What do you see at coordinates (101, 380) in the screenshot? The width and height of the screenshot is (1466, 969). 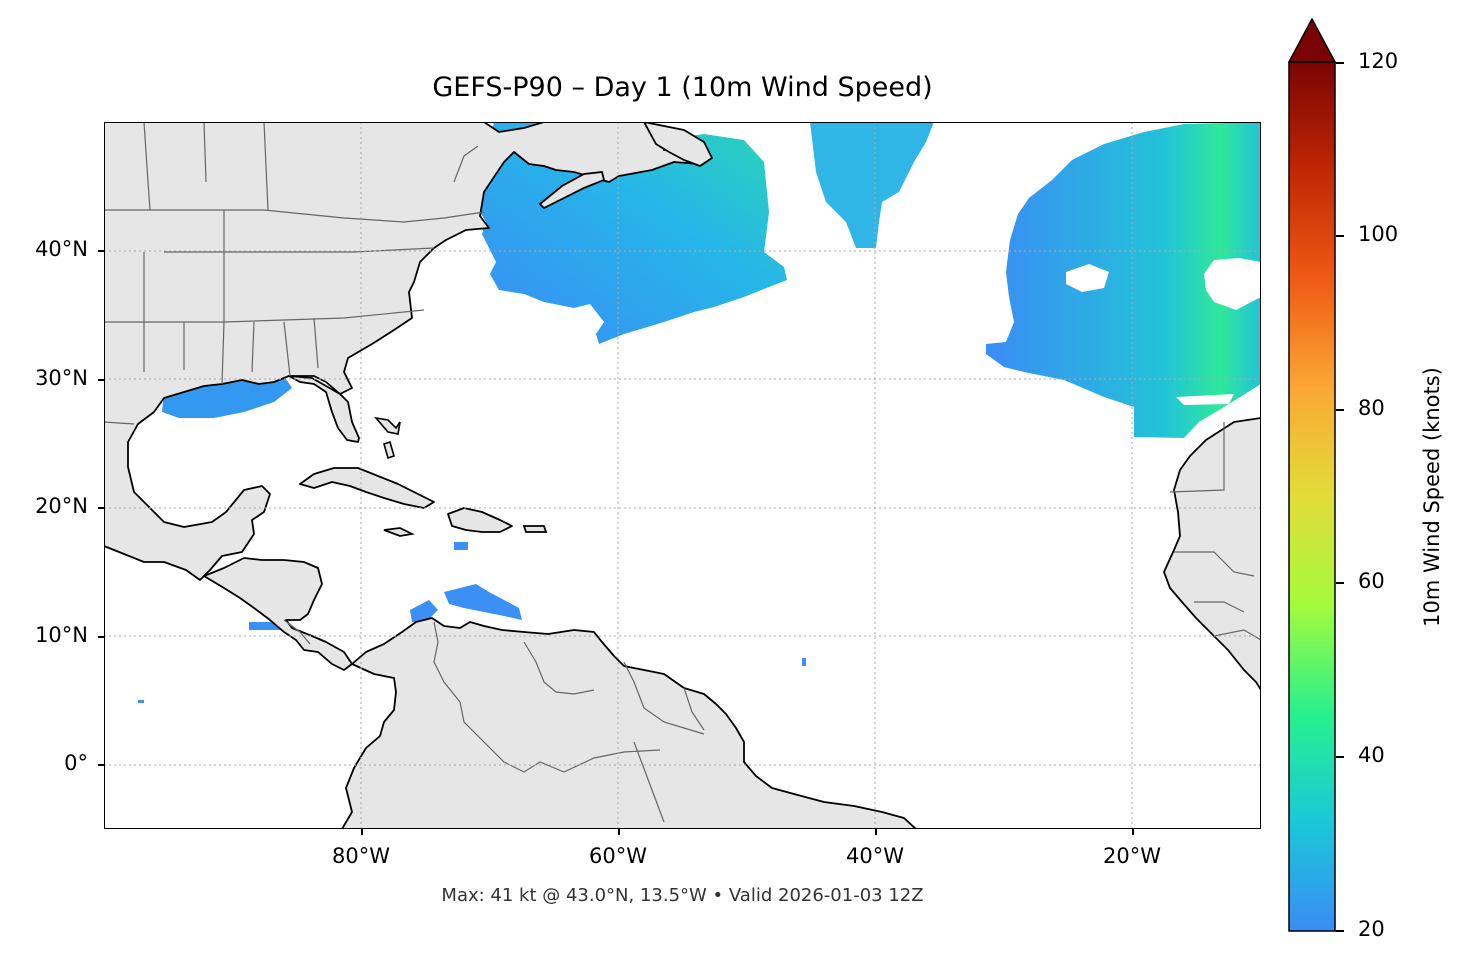 I see `lat-tick-30n` at bounding box center [101, 380].